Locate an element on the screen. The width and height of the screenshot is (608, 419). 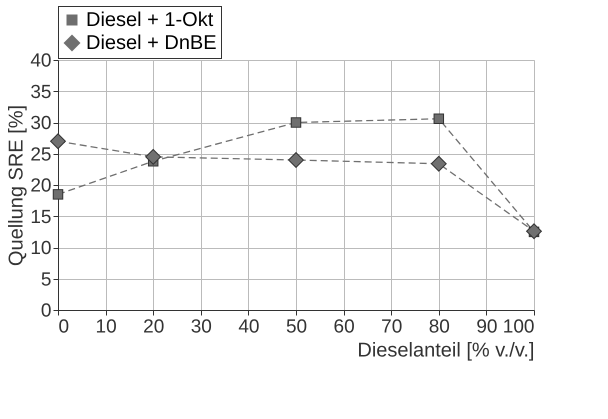
x-tick-label: 70 is located at coordinates (391, 327).